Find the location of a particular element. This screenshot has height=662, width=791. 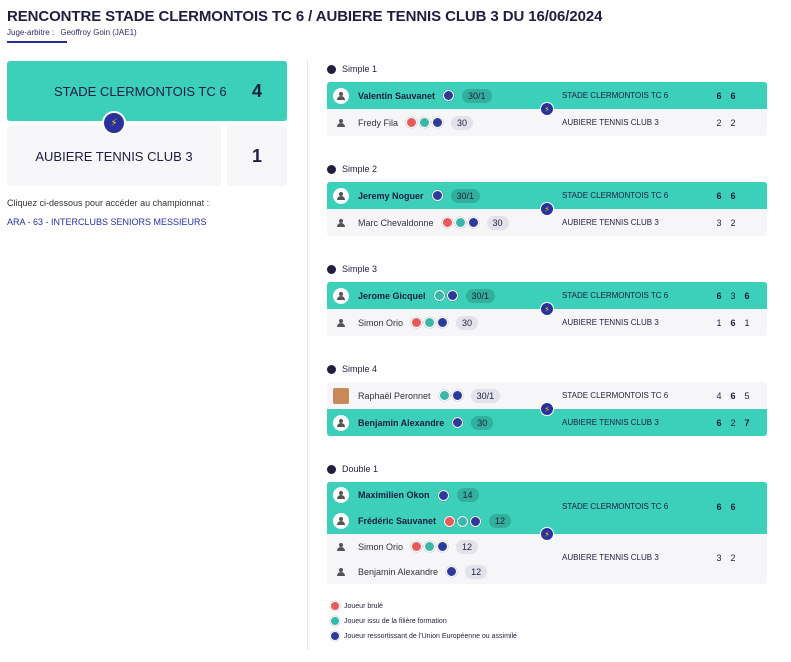

player-name: Fredy Fila is located at coordinates (378, 122).